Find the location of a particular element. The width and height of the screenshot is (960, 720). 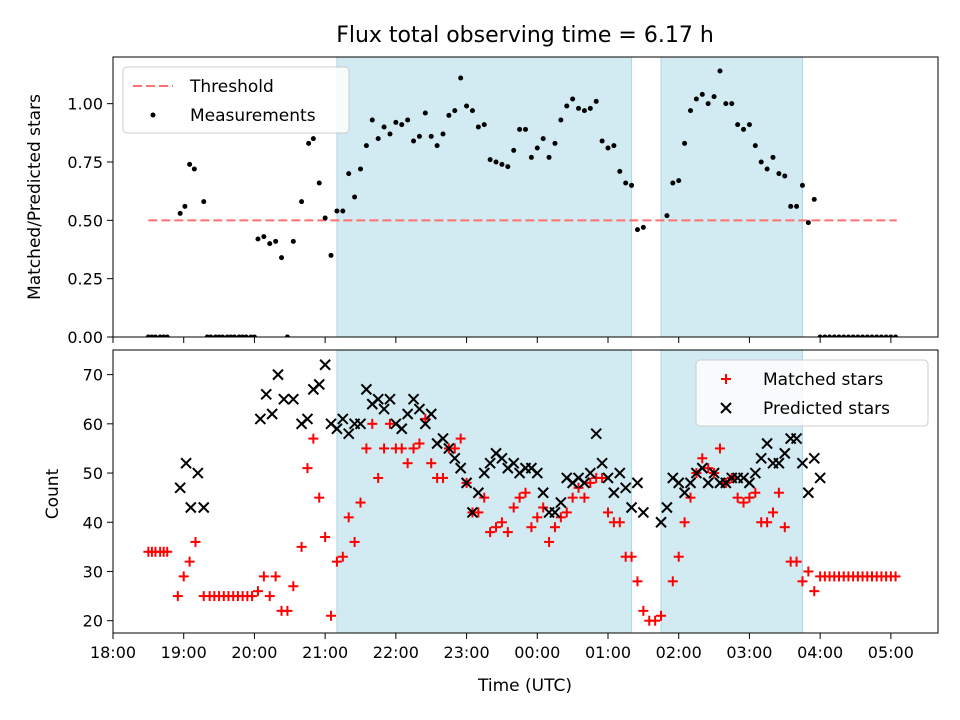

bottom-y-tick-label: 40 is located at coordinates (93, 522).